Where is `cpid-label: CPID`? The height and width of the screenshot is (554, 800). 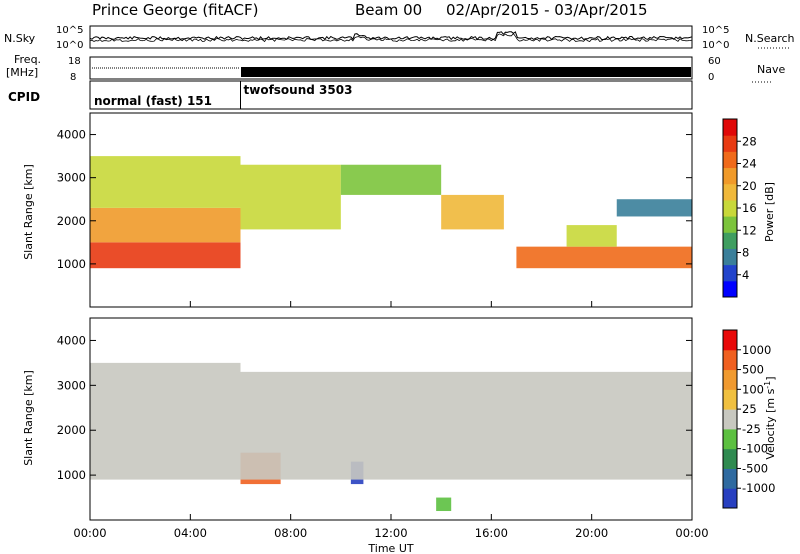
cpid-label: CPID is located at coordinates (24, 97).